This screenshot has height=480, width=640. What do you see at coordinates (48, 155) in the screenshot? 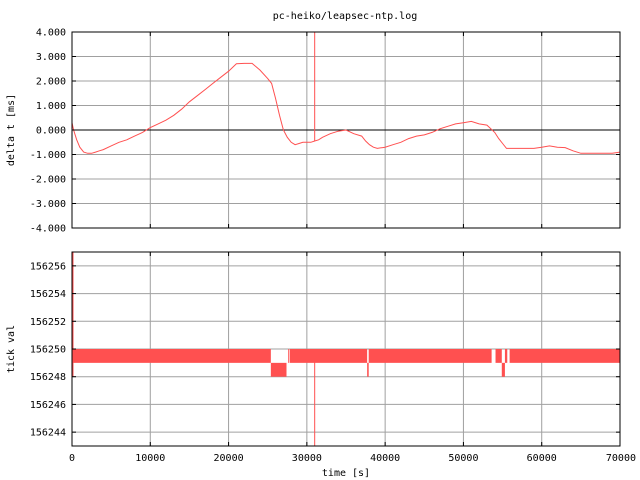
I see `top-ytick-label: -1.000` at bounding box center [48, 155].